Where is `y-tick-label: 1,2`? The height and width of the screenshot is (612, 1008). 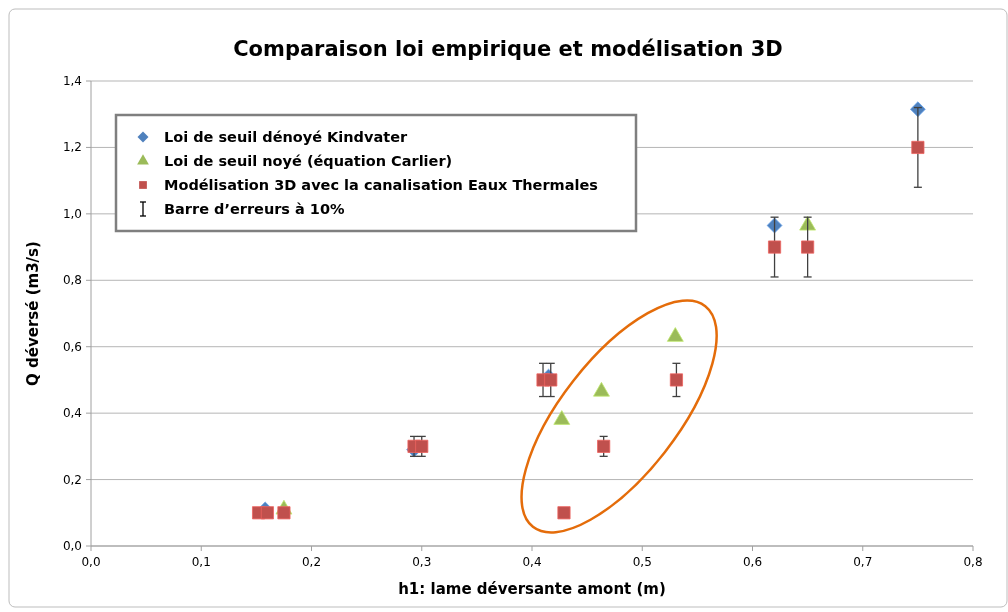 y-tick-label: 1,2 is located at coordinates (72, 147).